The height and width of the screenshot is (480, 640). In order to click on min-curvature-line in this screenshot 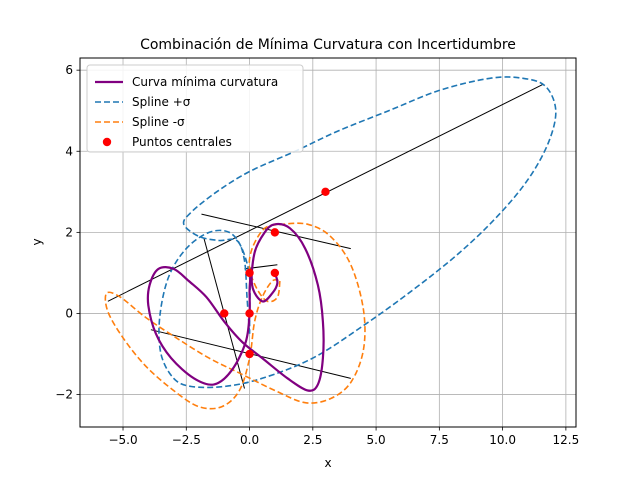, I will do `click(235, 307)`.